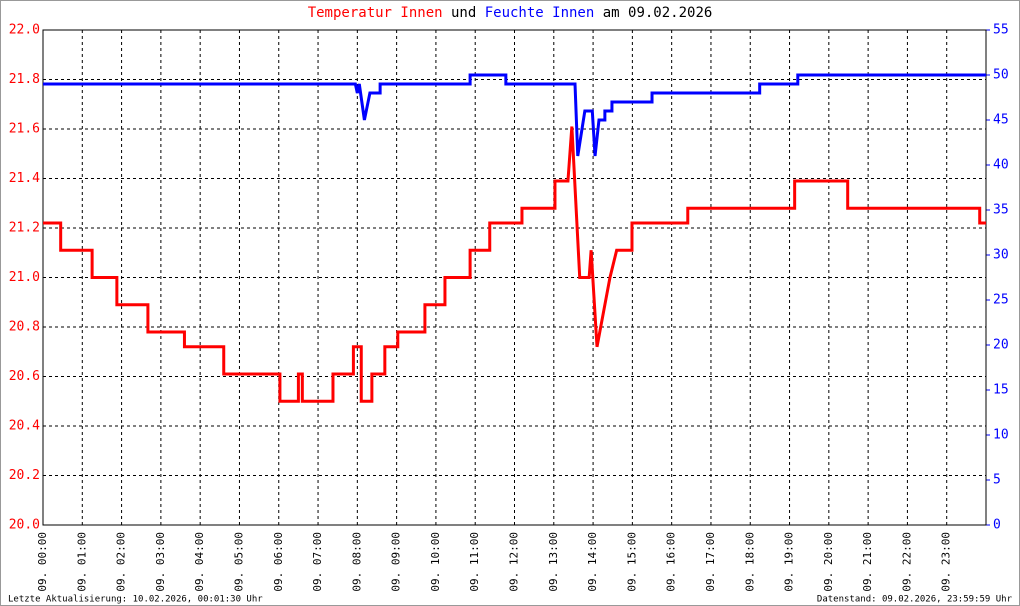 The width and height of the screenshot is (1020, 606). Describe the element at coordinates (658, 13) in the screenshot. I see `title-suffix: am 09.02.2026` at that location.